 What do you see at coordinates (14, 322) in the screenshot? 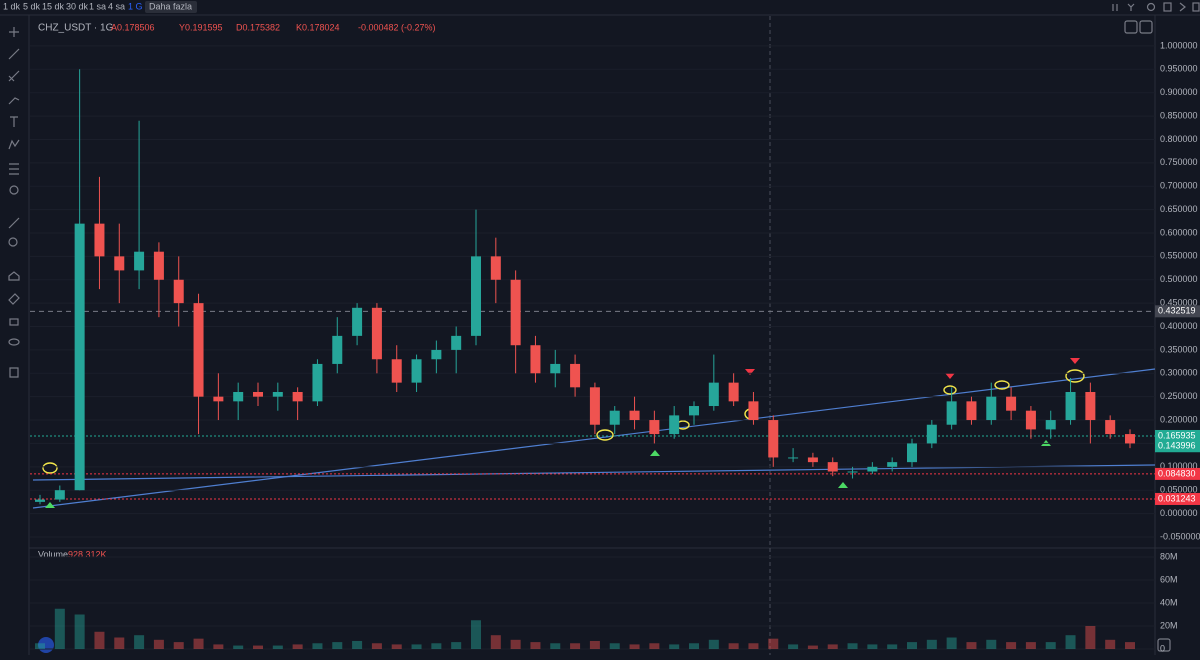
I see `lock-tool` at bounding box center [14, 322].